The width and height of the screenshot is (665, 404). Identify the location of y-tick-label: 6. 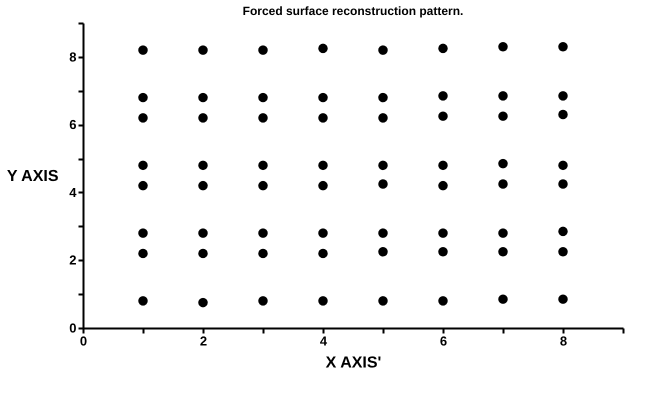
(72, 124).